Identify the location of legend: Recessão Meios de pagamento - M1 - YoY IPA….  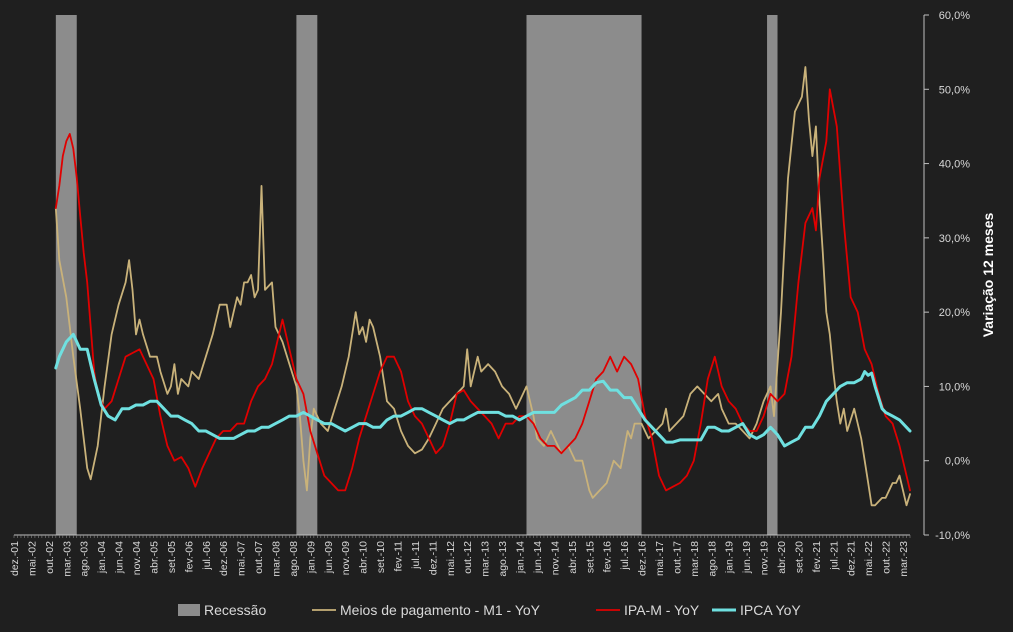
(489, 610).